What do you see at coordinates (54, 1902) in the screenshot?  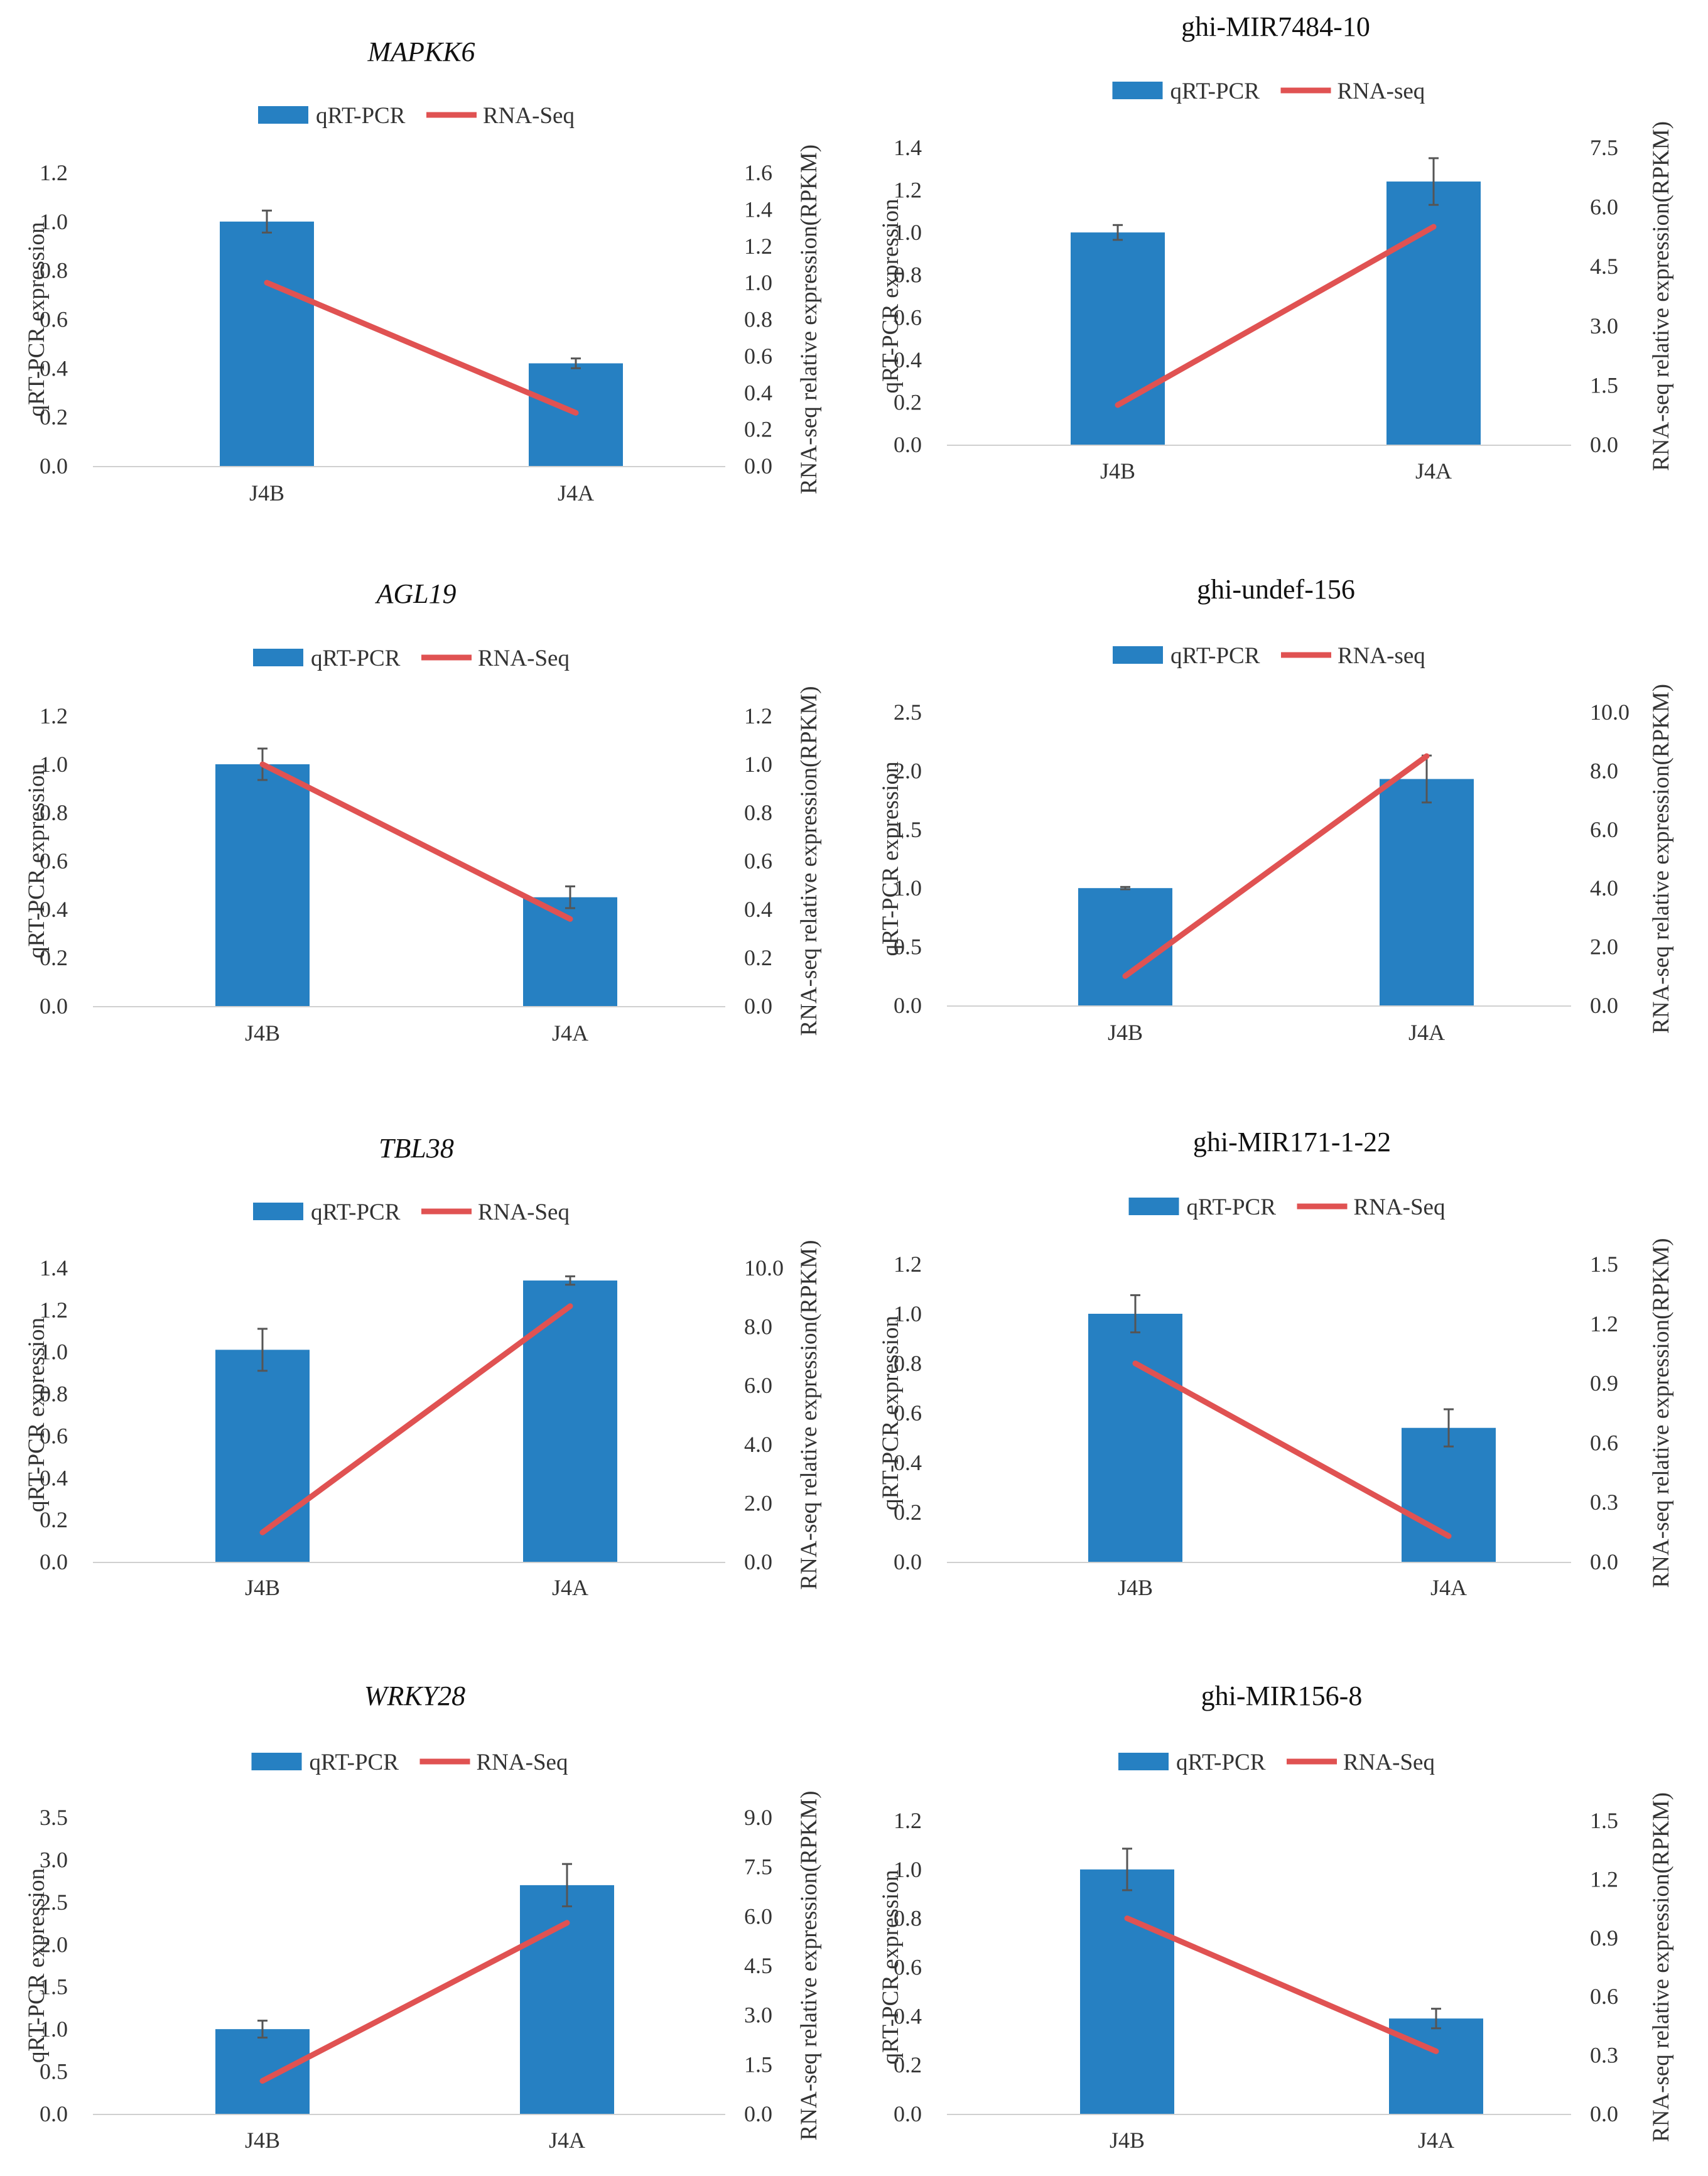 I see `y-tick-label: 2.5` at bounding box center [54, 1902].